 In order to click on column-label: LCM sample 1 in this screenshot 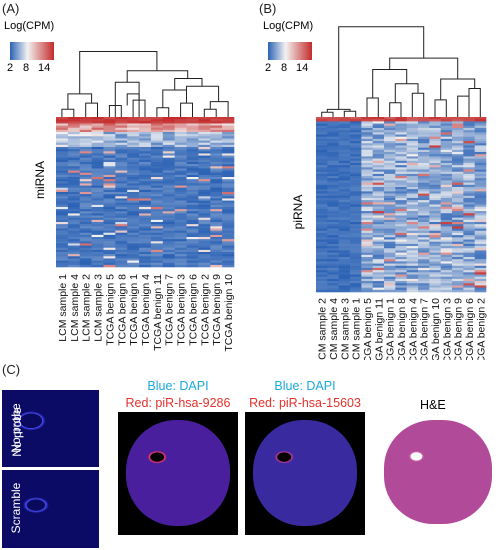, I will do `click(357, 329)`.